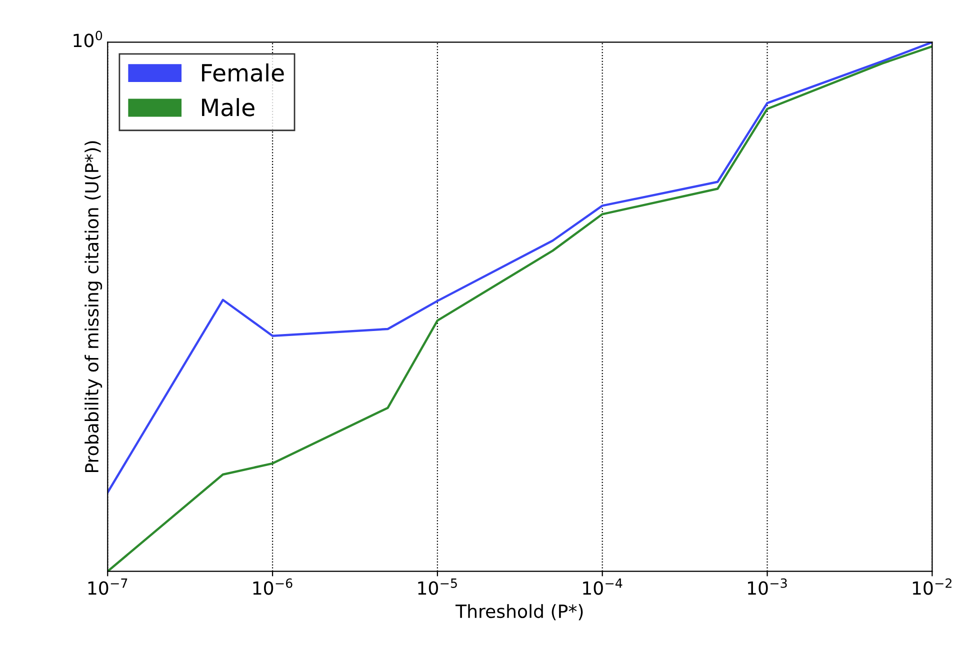 The image size is (961, 659). Describe the element at coordinates (93, 306) in the screenshot. I see `y-axis-title: Probability of missing citation (U(P*))` at that location.